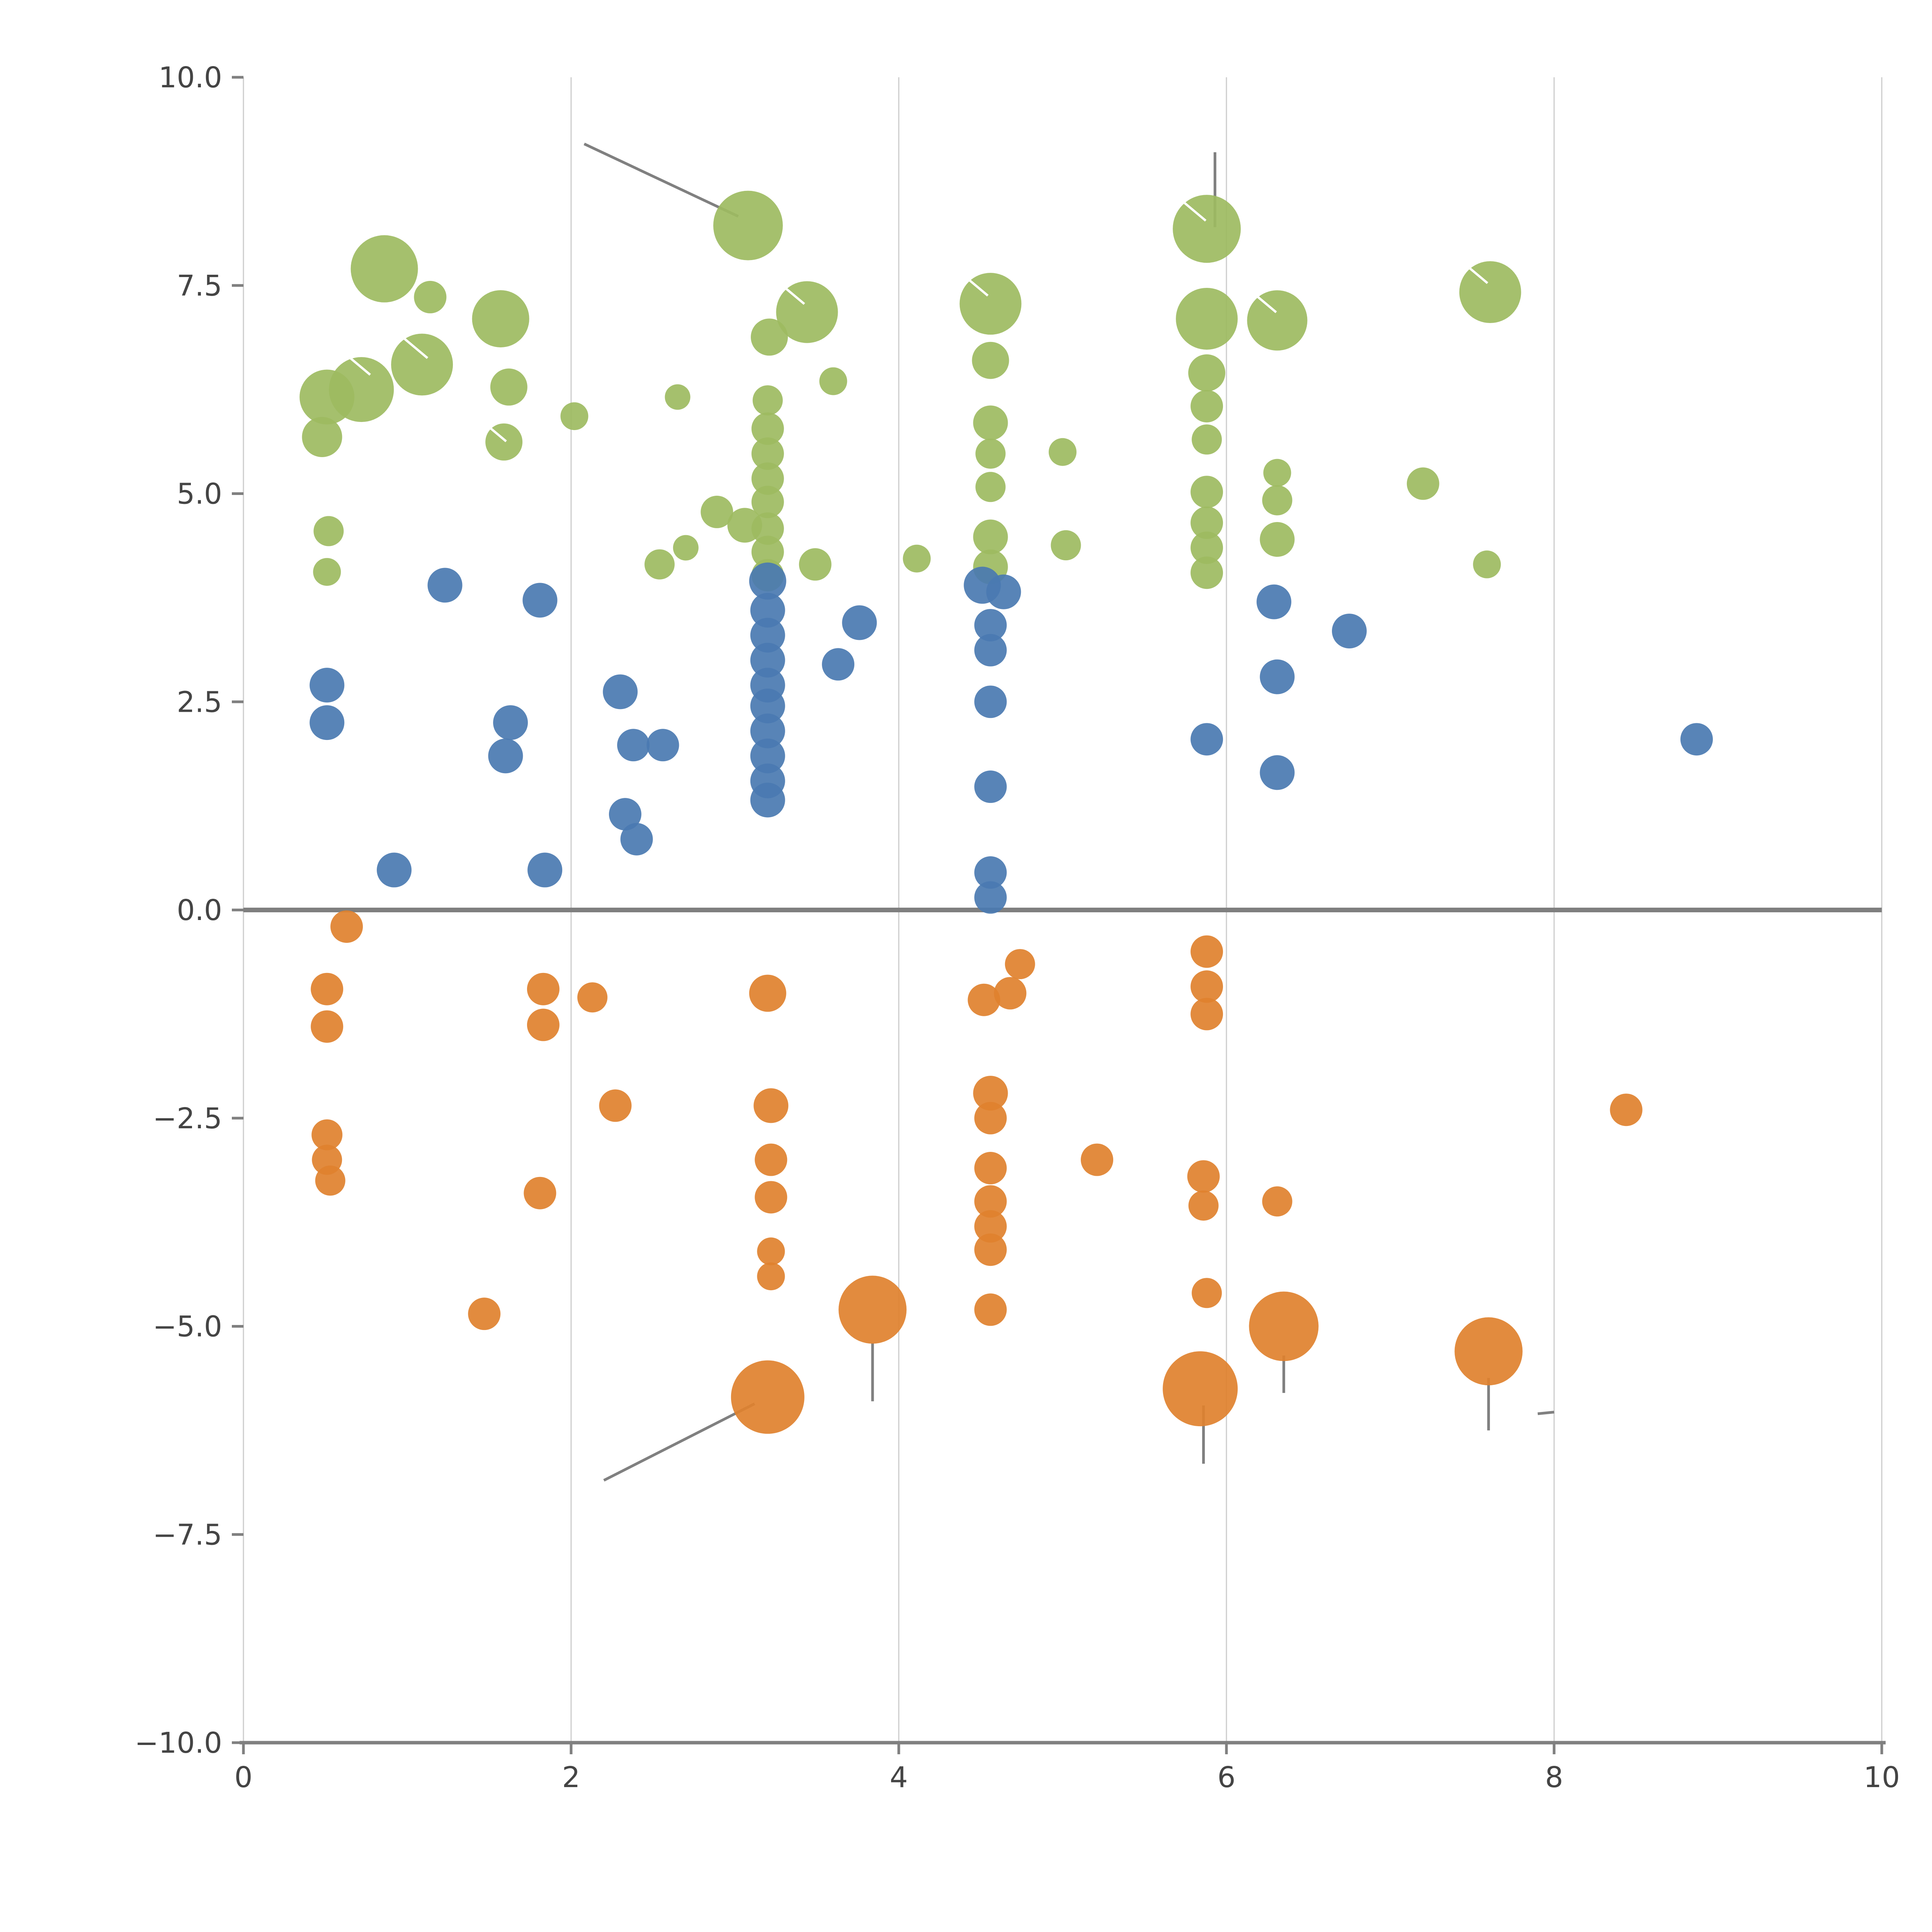 The width and height of the screenshot is (1932, 1932). Describe the element at coordinates (200, 702) in the screenshot. I see `y-tick-label: 2.5` at that location.